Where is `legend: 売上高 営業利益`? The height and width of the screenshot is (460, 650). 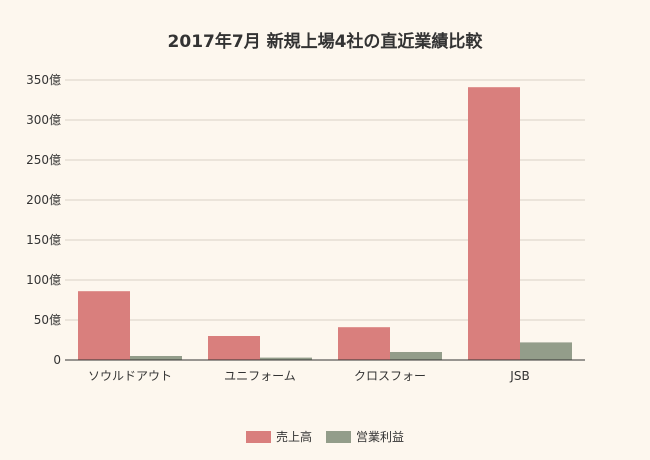 legend: 売上高 営業利益 is located at coordinates (325, 436).